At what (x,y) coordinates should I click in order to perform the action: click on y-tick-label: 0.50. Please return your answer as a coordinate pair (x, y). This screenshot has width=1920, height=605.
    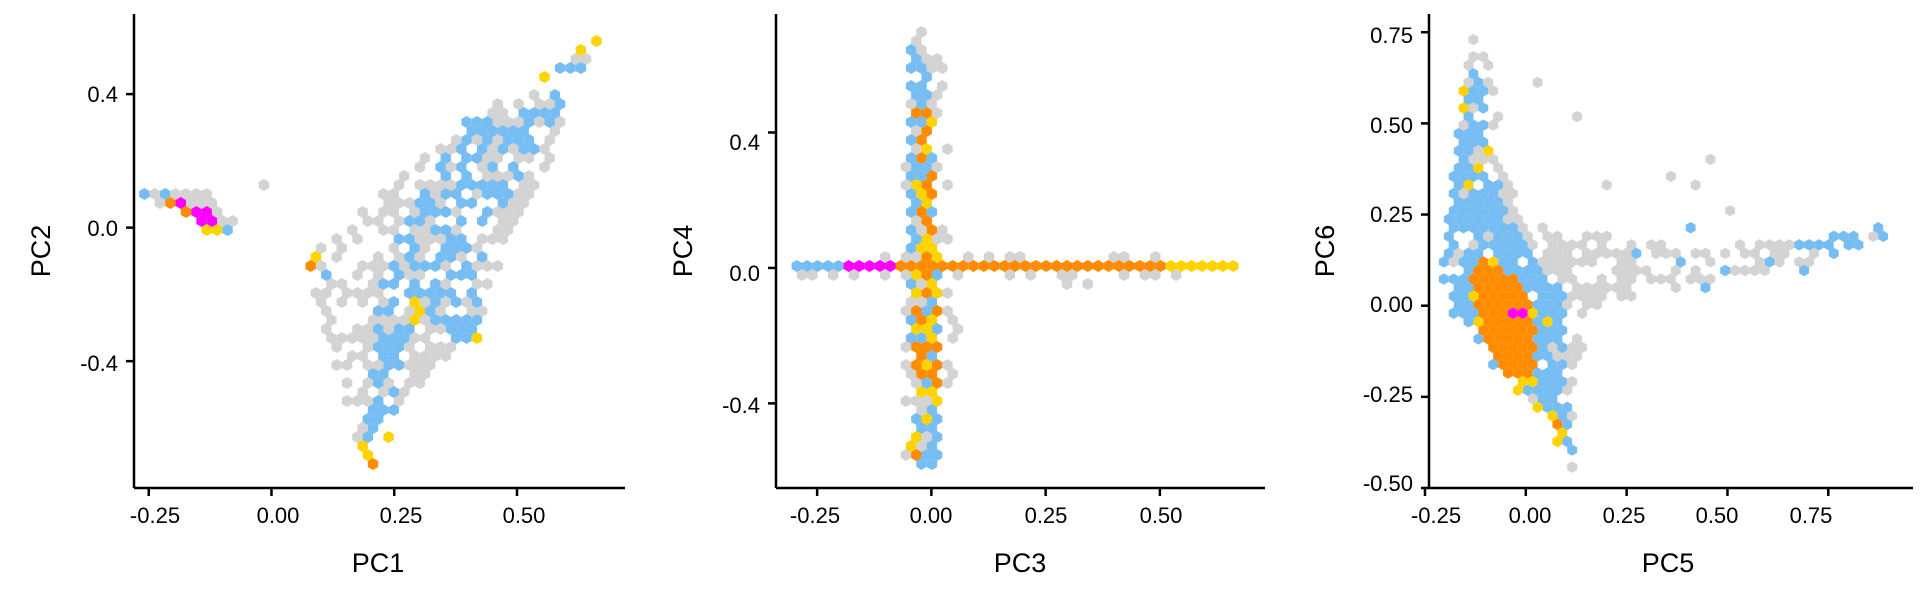
    Looking at the image, I should click on (1391, 125).